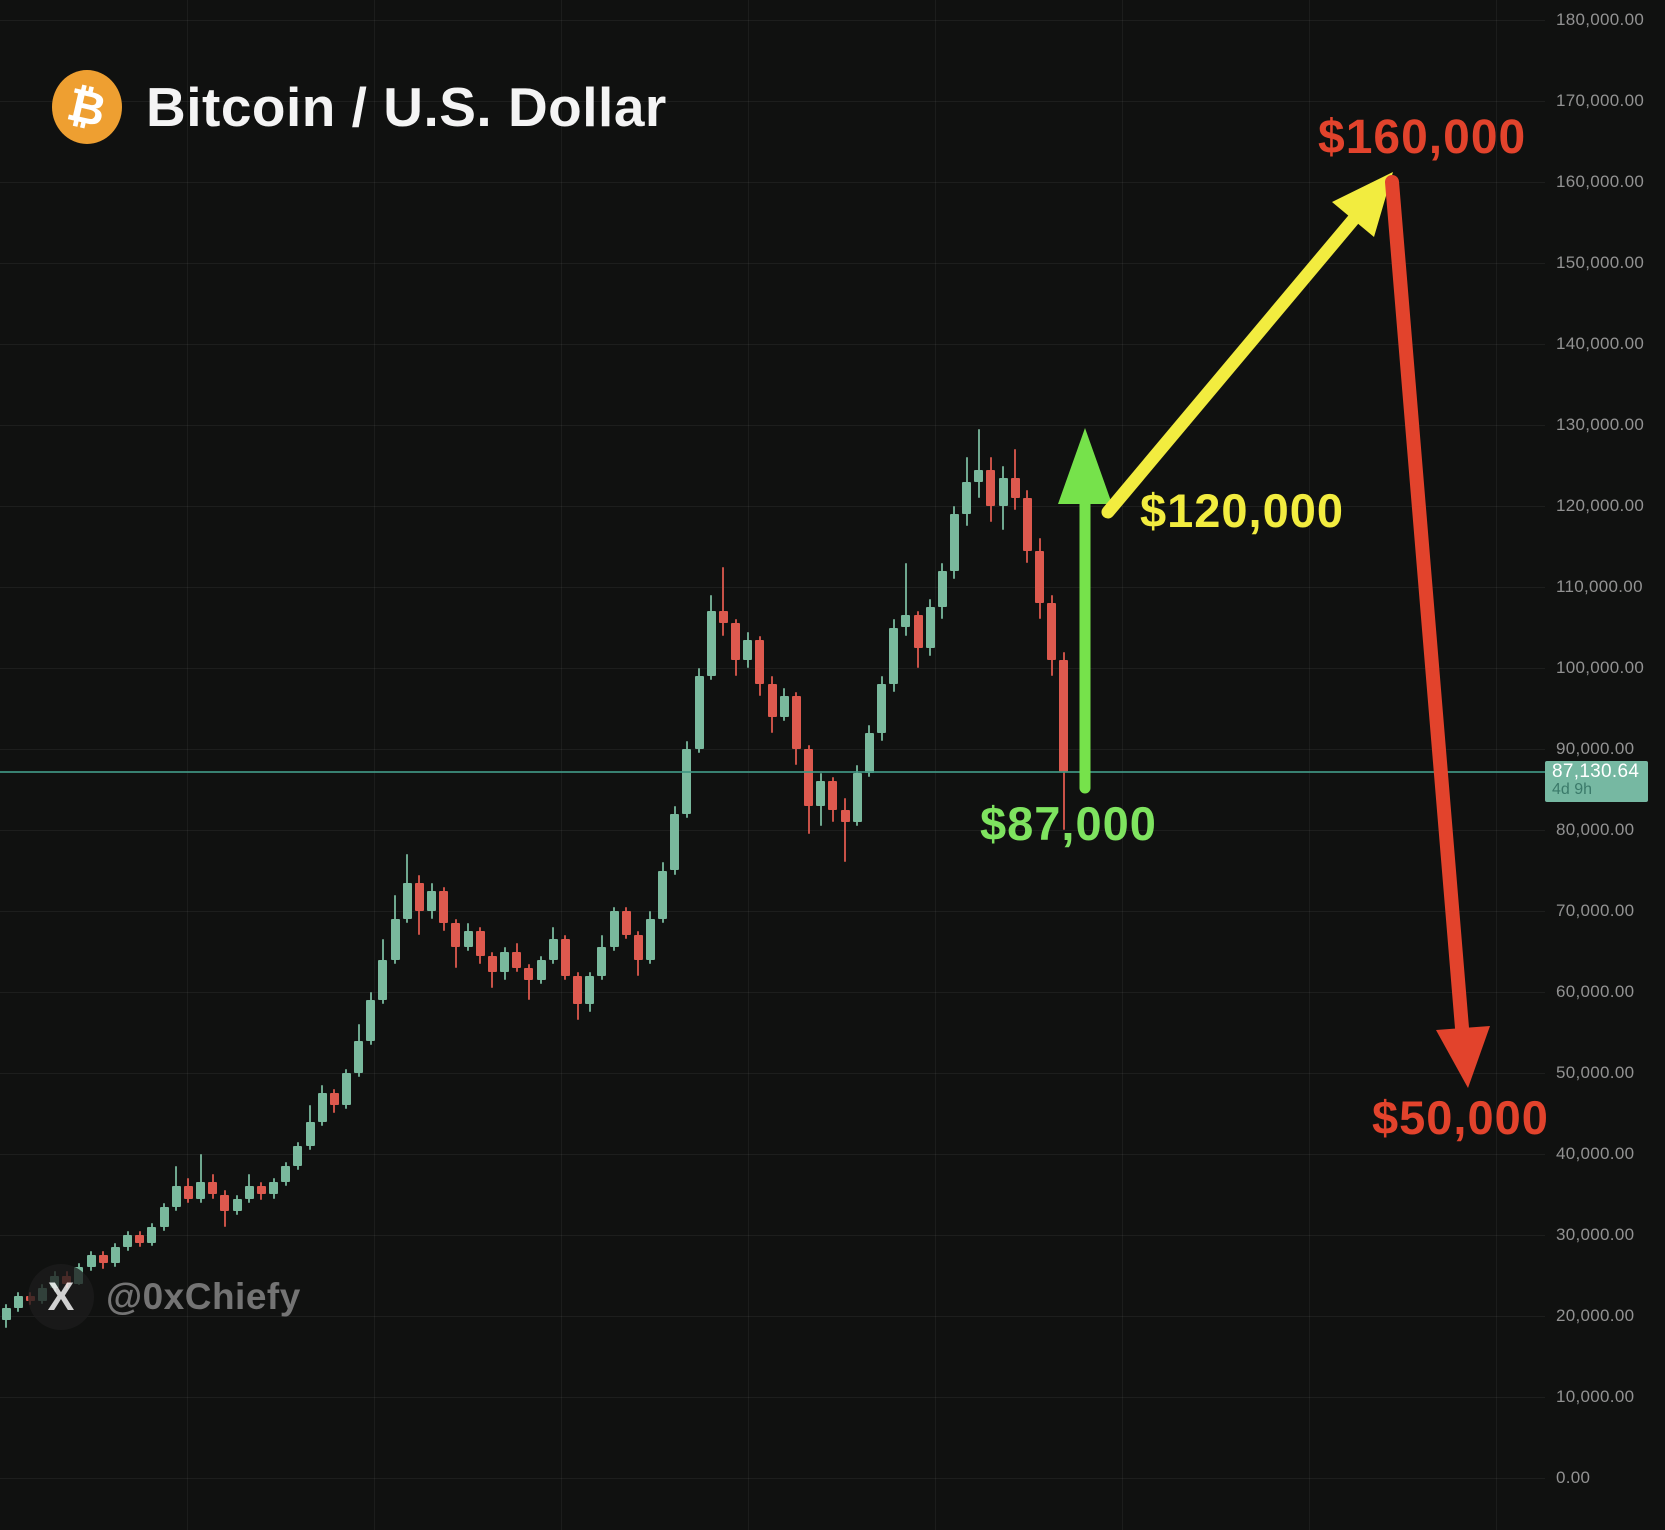 Image resolution: width=1665 pixels, height=1530 pixels. I want to click on price-target-160k: $160,000, so click(1422, 137).